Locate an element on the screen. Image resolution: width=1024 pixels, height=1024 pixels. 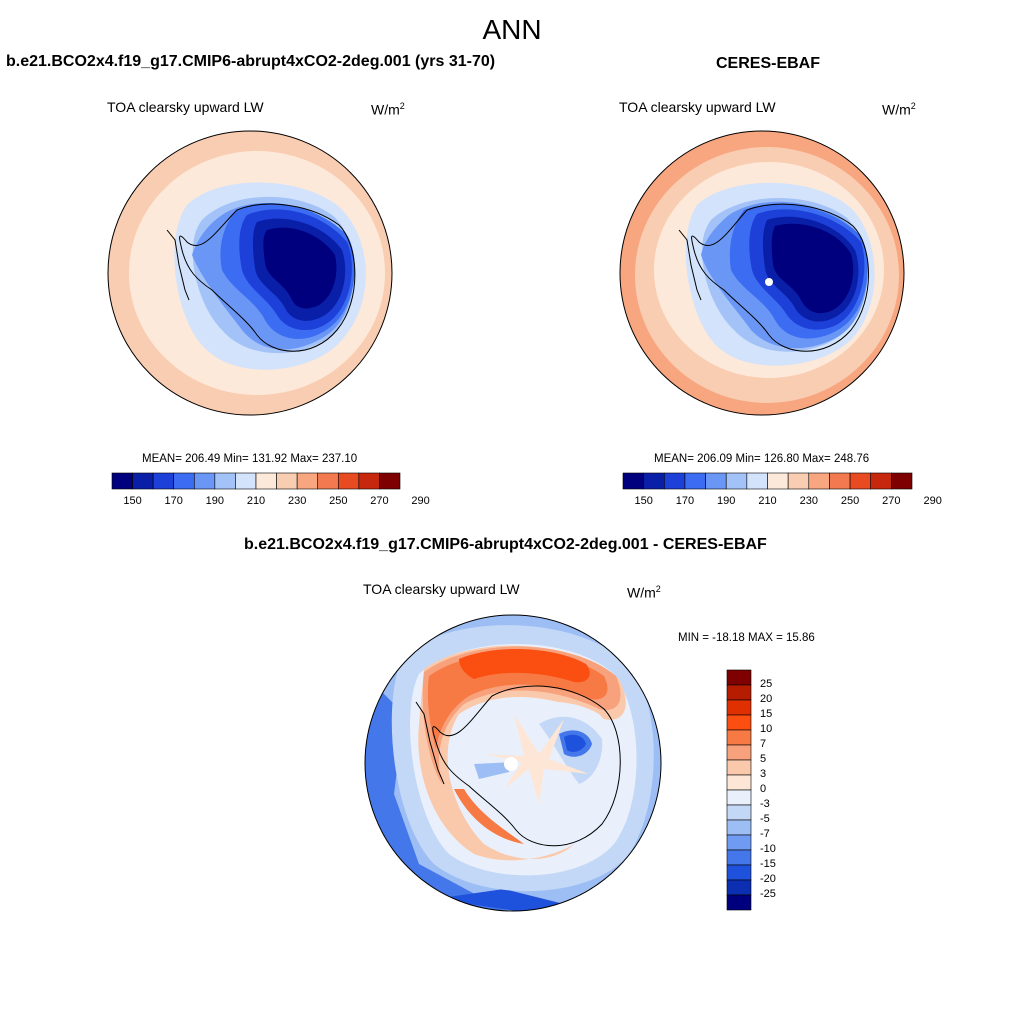
panel-obs-colorbar is located at coordinates (767, 481).